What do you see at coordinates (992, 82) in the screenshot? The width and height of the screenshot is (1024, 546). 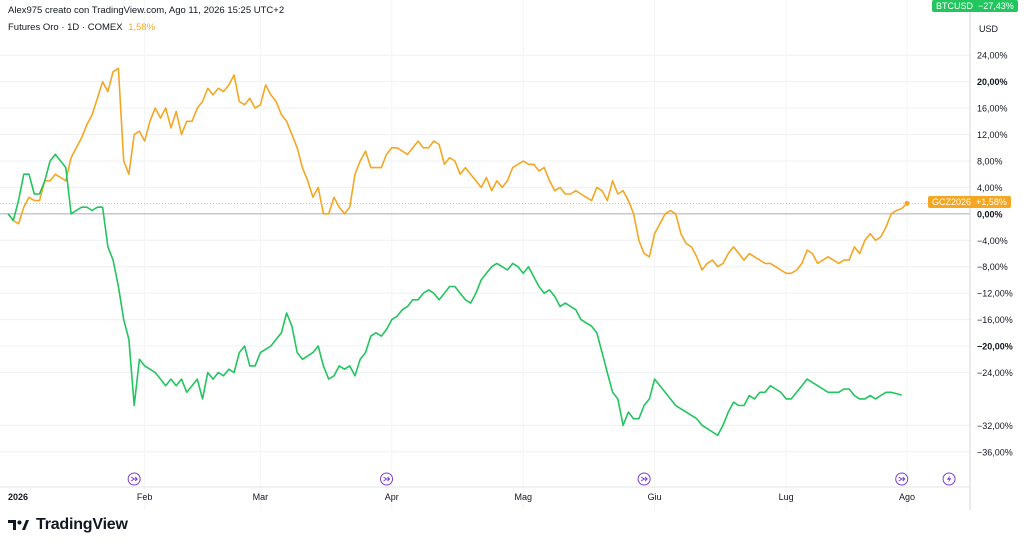 I see `y-tick-label: 20,00%` at bounding box center [992, 82].